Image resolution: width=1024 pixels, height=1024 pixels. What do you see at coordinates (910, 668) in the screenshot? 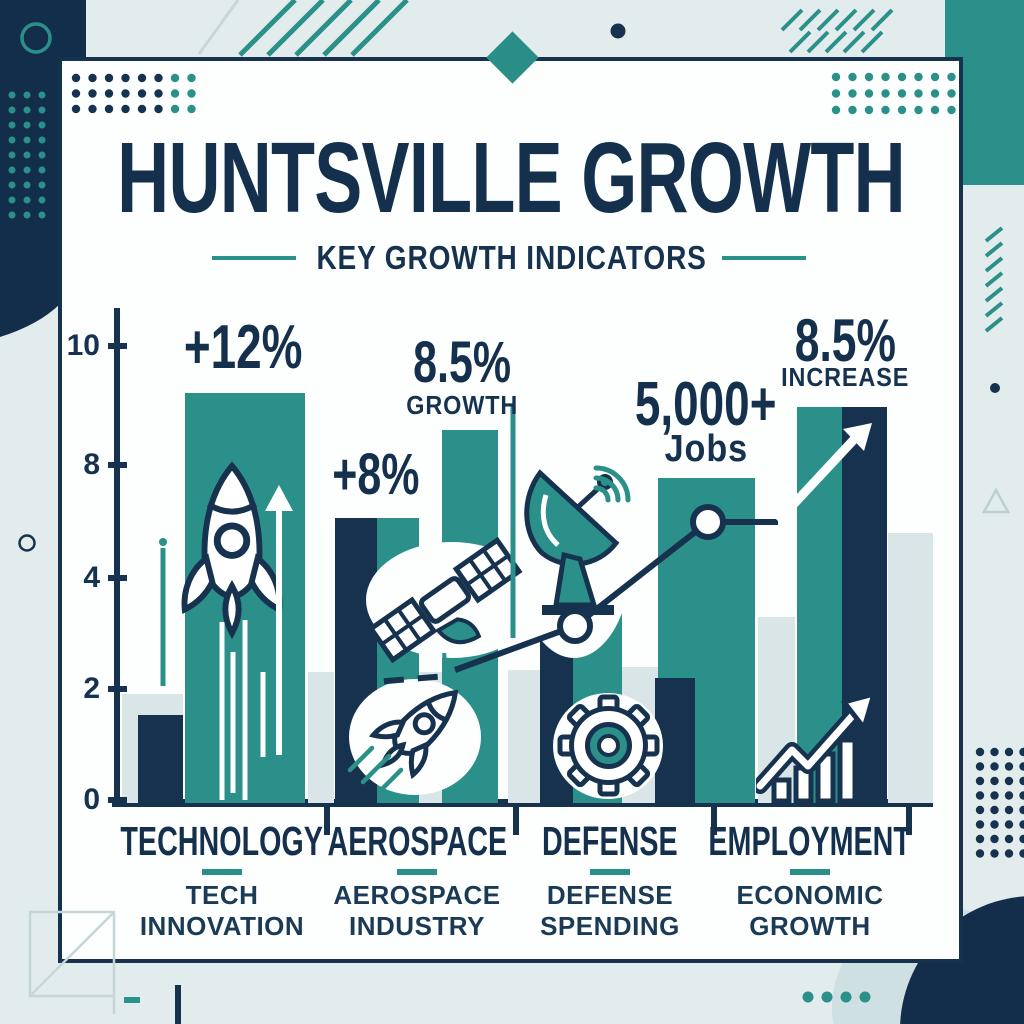
I see `bar-employment-bg-right` at bounding box center [910, 668].